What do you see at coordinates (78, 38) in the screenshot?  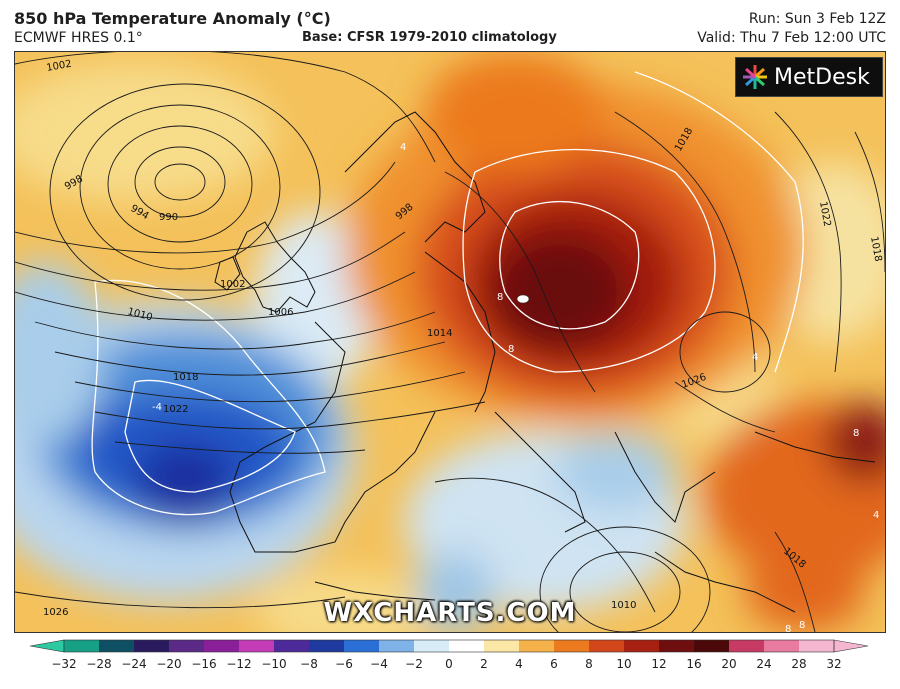 I see `model-label: ECMWF HRES 0.1°` at bounding box center [78, 38].